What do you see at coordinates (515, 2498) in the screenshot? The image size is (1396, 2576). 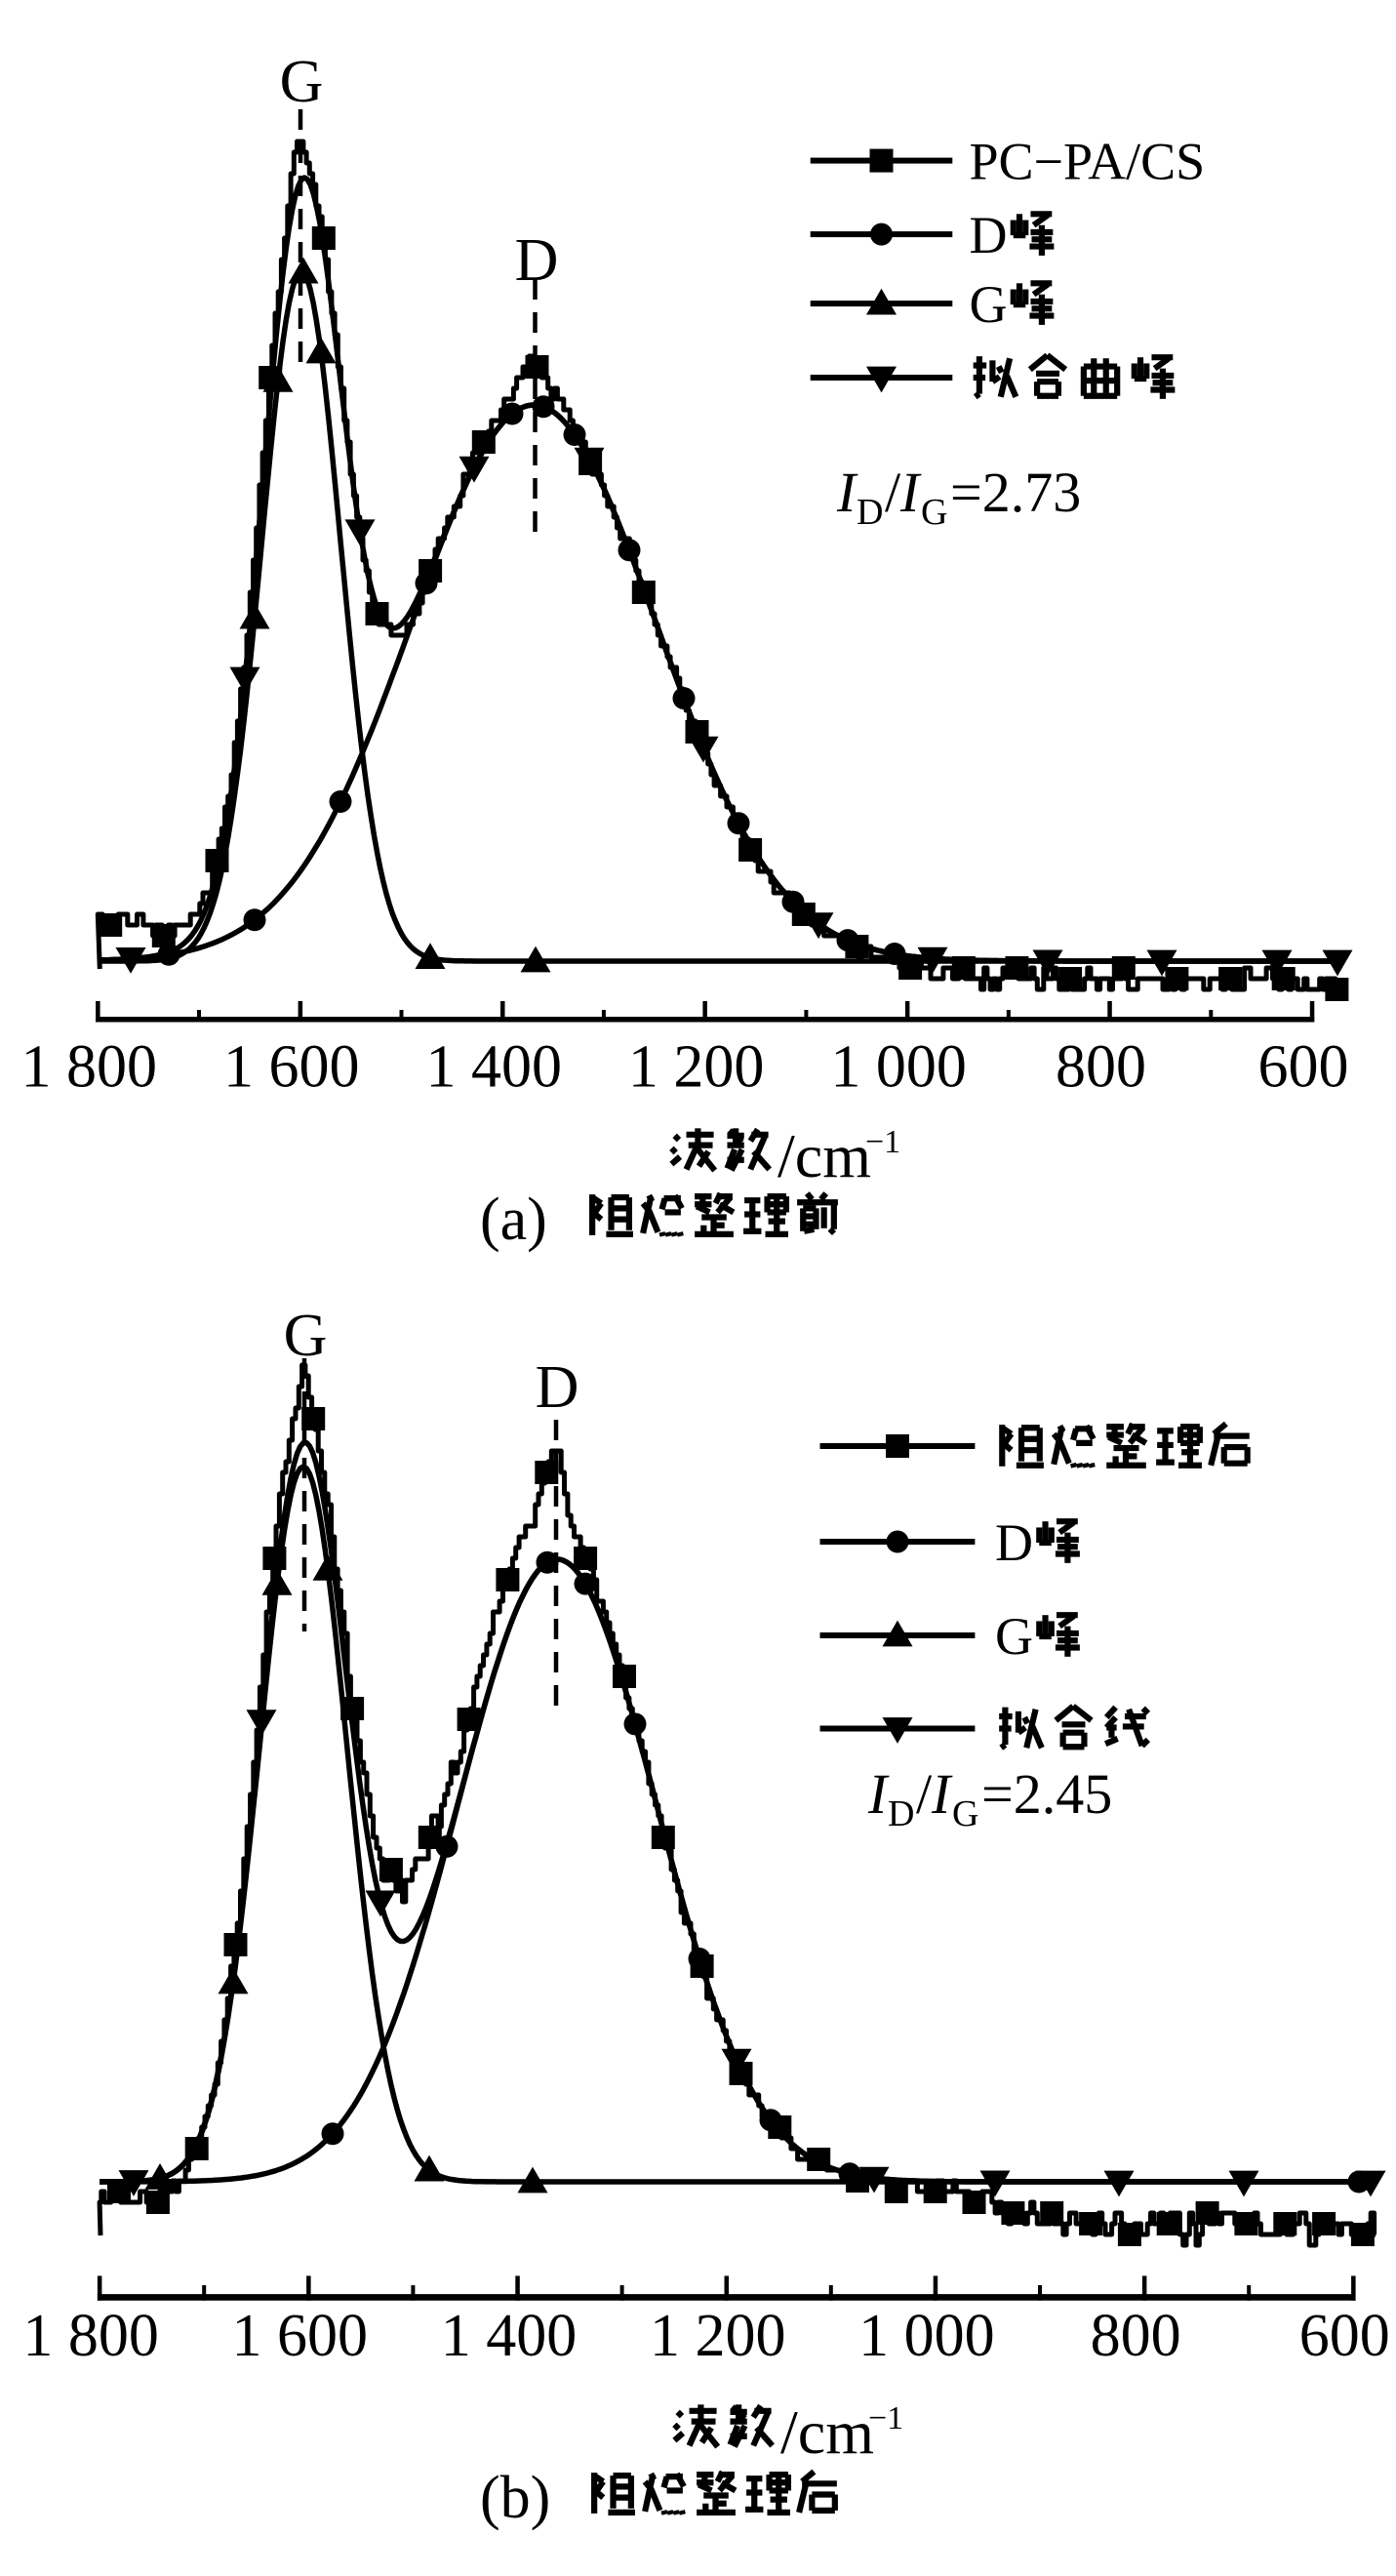 I see `svg-text: (b)` at bounding box center [515, 2498].